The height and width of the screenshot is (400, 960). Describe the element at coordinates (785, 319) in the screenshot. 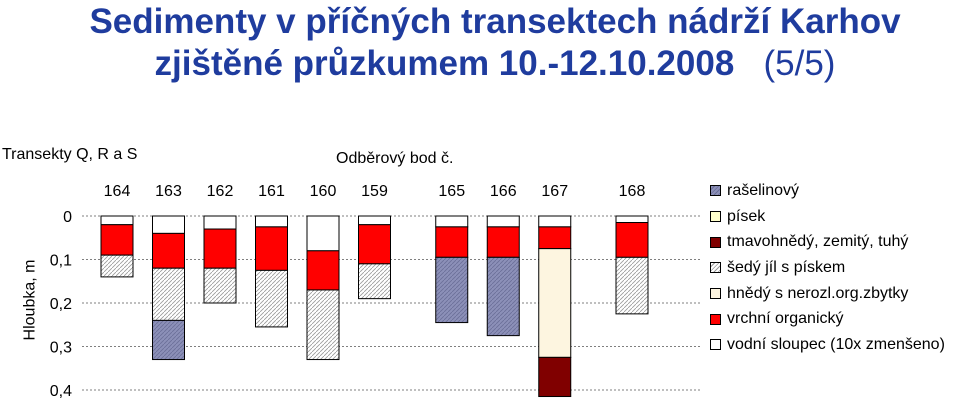

I see `legend-label: vrchní organický` at that location.